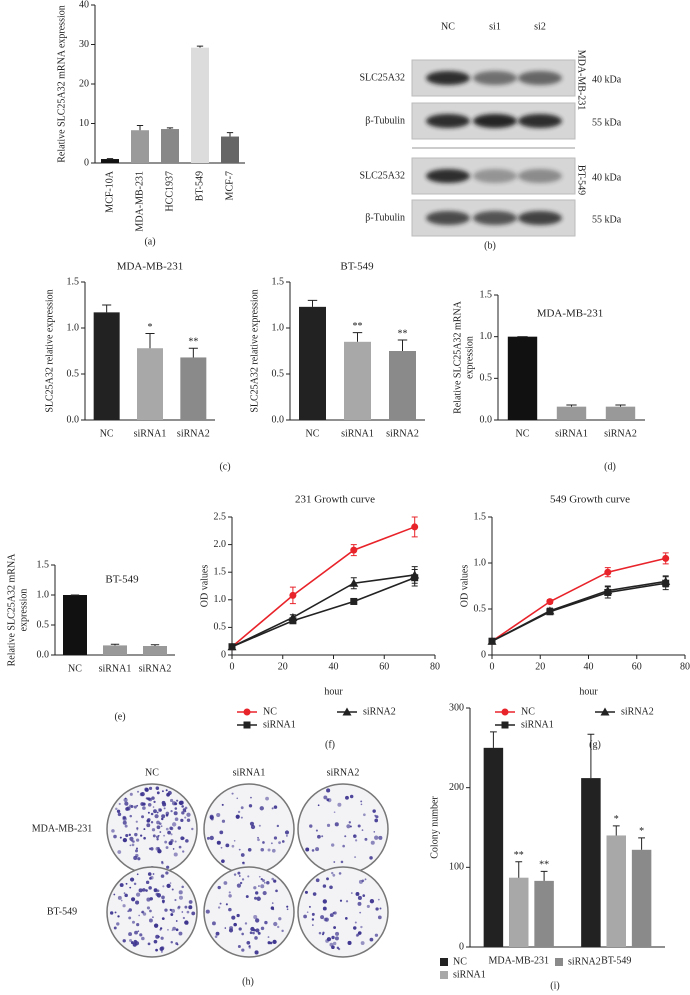 Image resolution: width=690 pixels, height=995 pixels. Describe the element at coordinates (469, 357) in the screenshot. I see `y-axis-label: expression` at that location.